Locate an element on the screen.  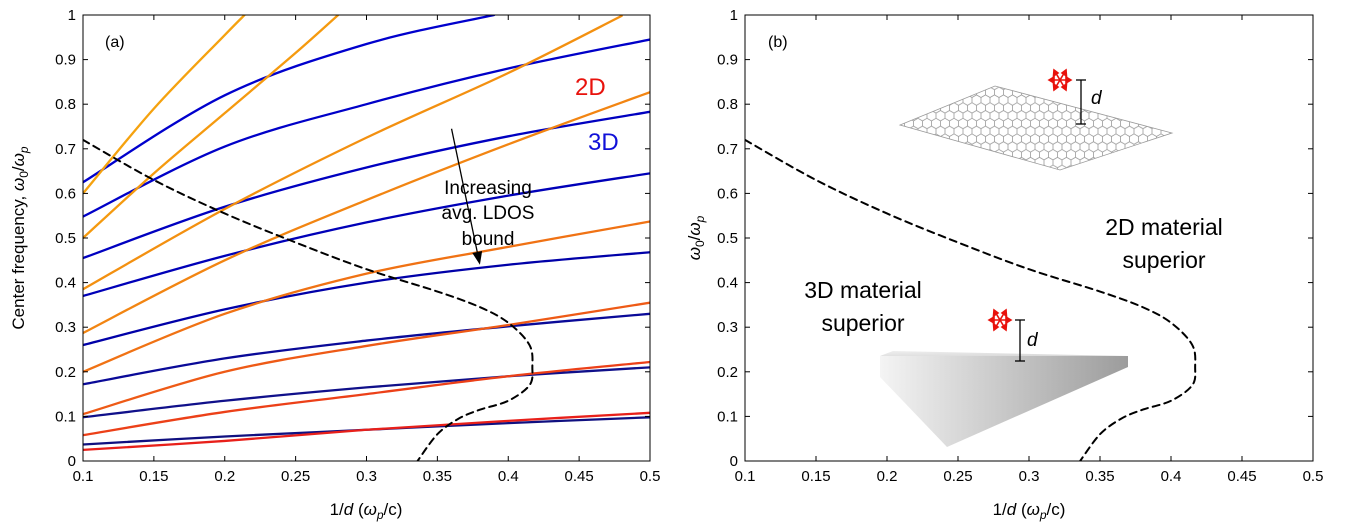
panel-a-x-tick-label-6: 0.4 is located at coordinates (508, 476).